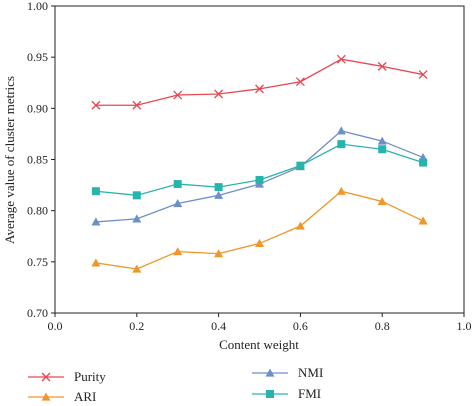  What do you see at coordinates (37, 211) in the screenshot?
I see `y-tick-label: 0.80` at bounding box center [37, 211].